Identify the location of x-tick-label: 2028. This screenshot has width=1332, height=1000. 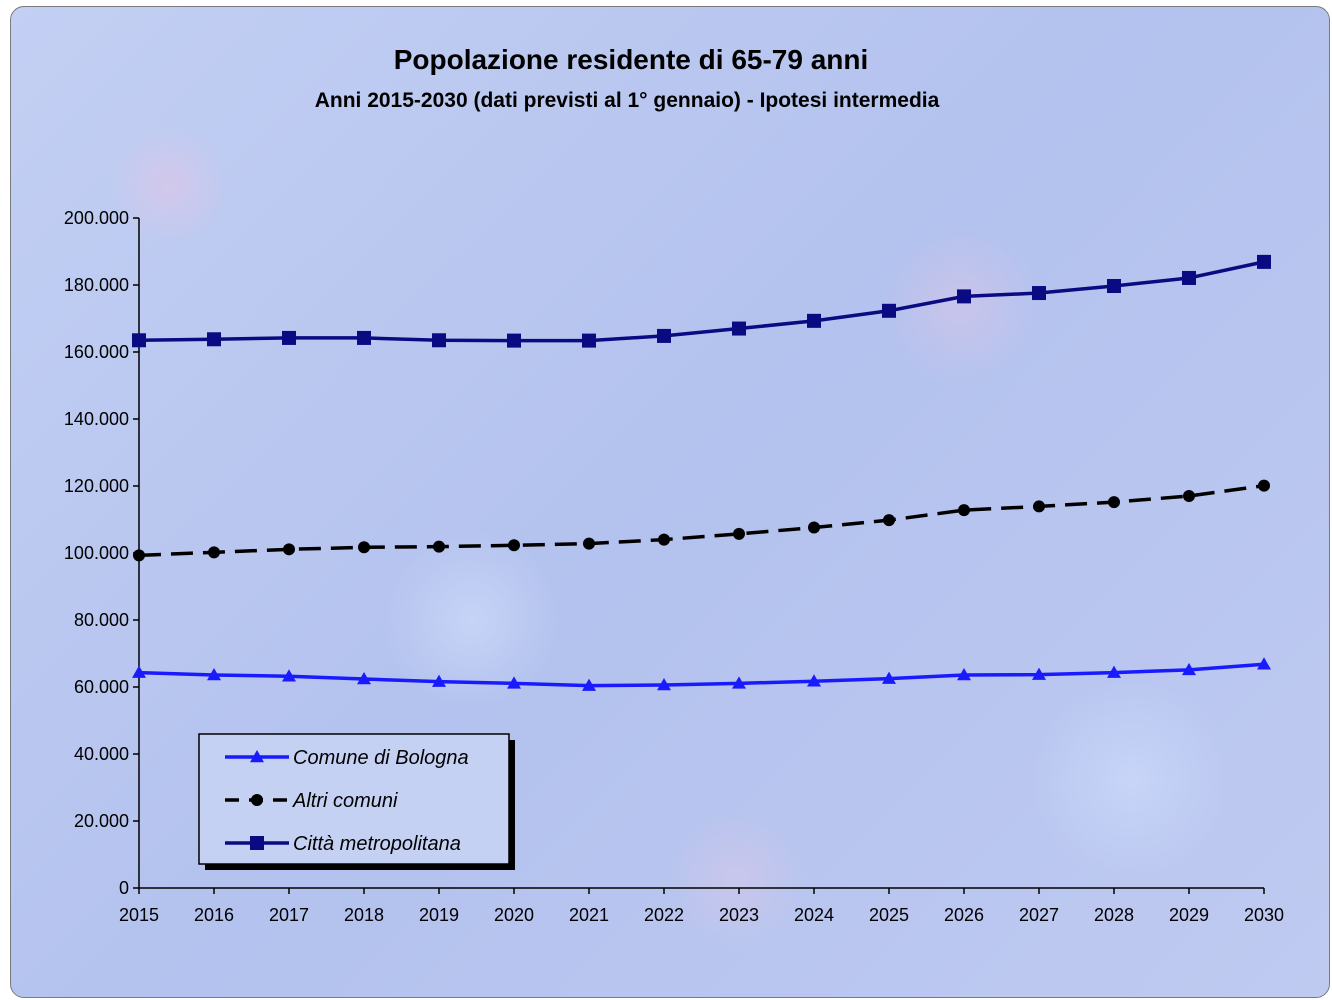
(1114, 915).